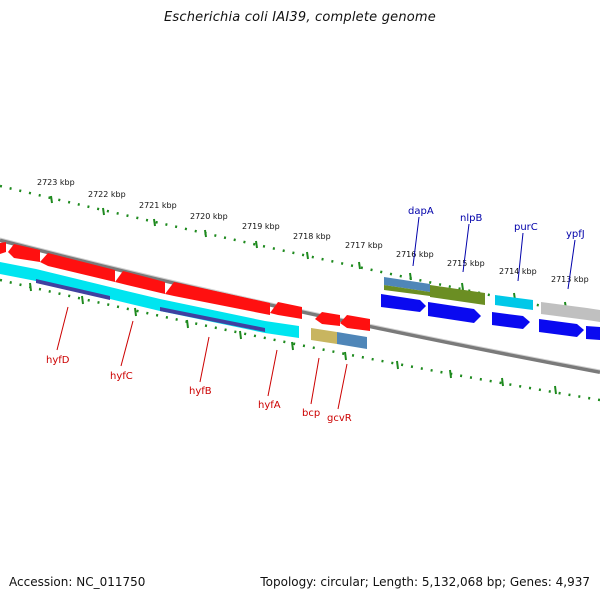  Describe the element at coordinates (526, 227) in the screenshot. I see `gene-label-purc: purC` at that location.